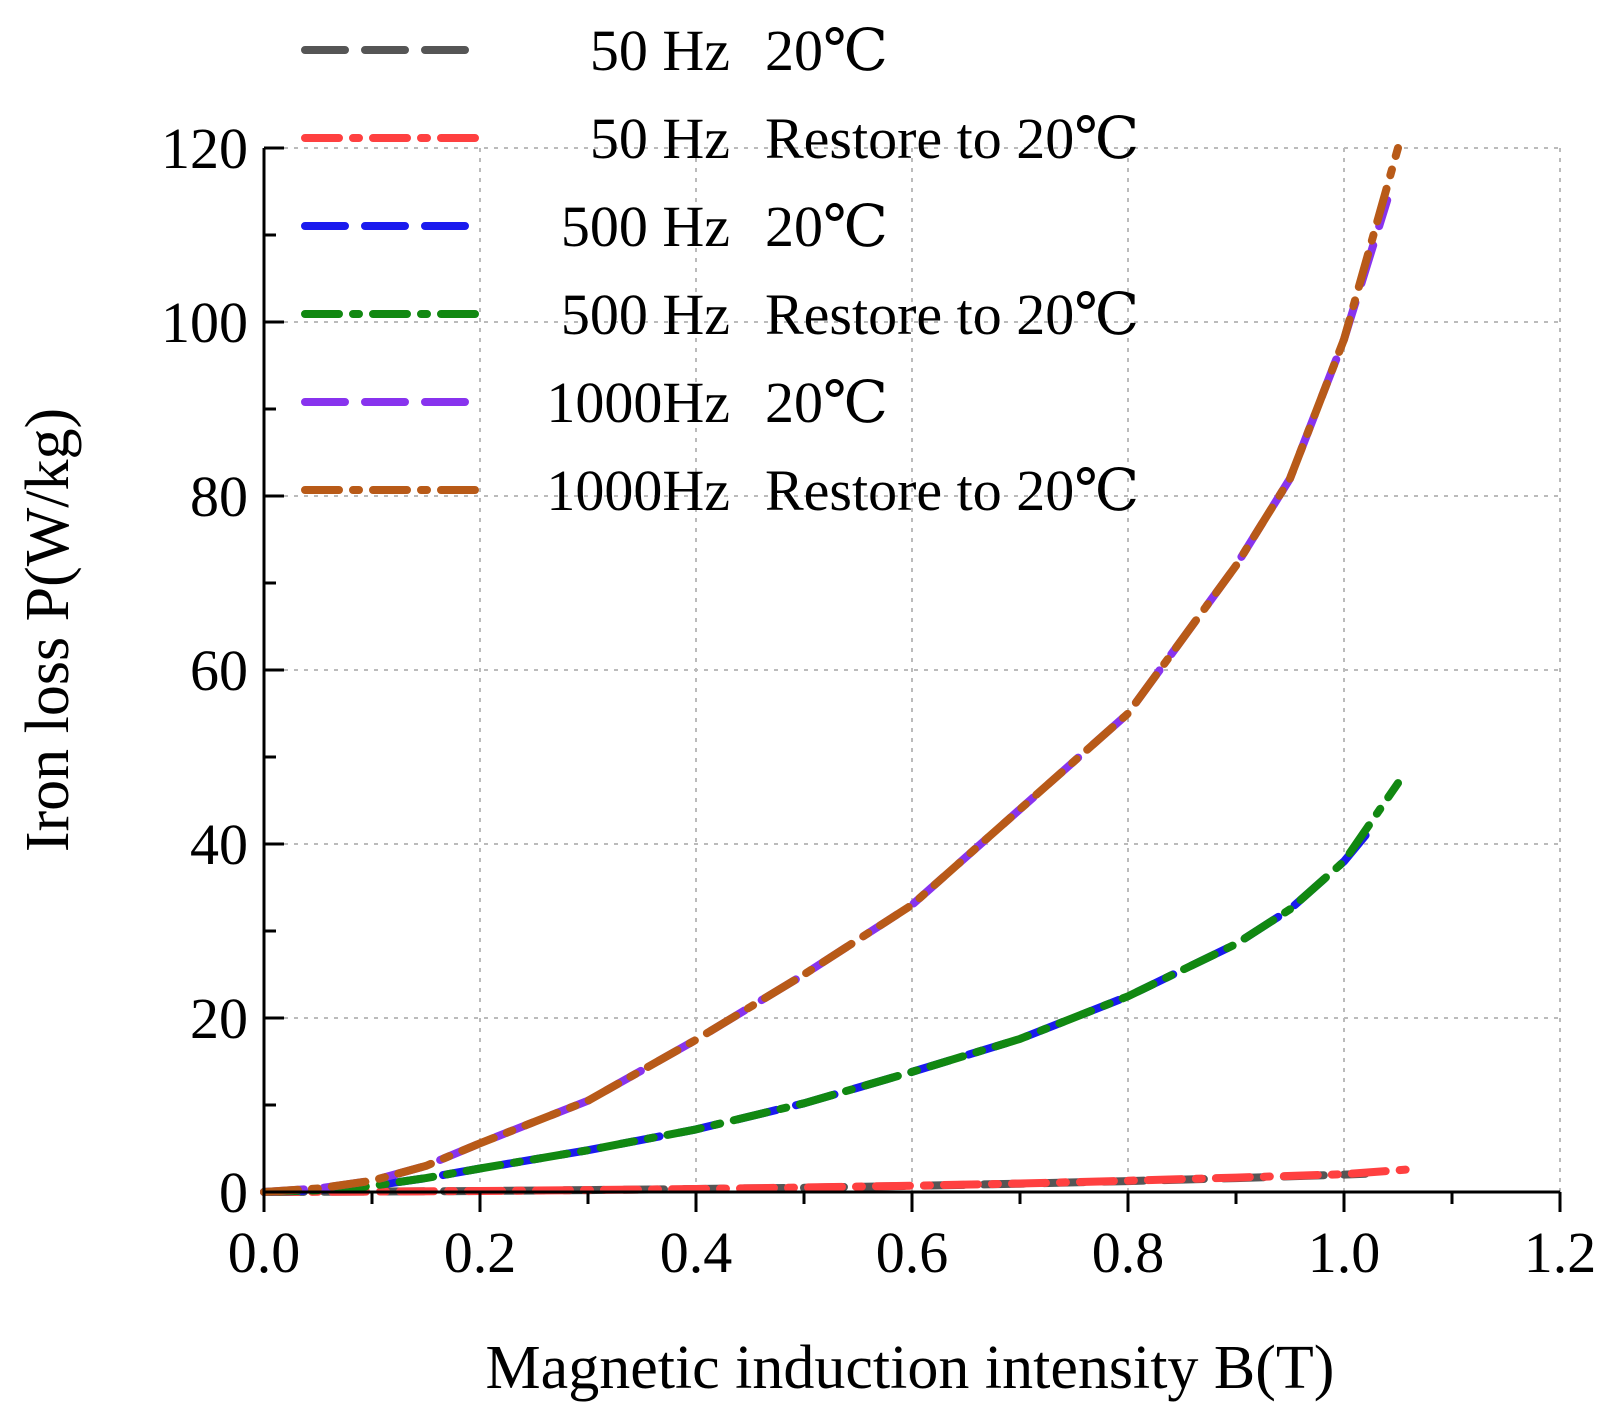 The image size is (1617, 1426). I want to click on y-tick-label: 60, so click(219, 670).